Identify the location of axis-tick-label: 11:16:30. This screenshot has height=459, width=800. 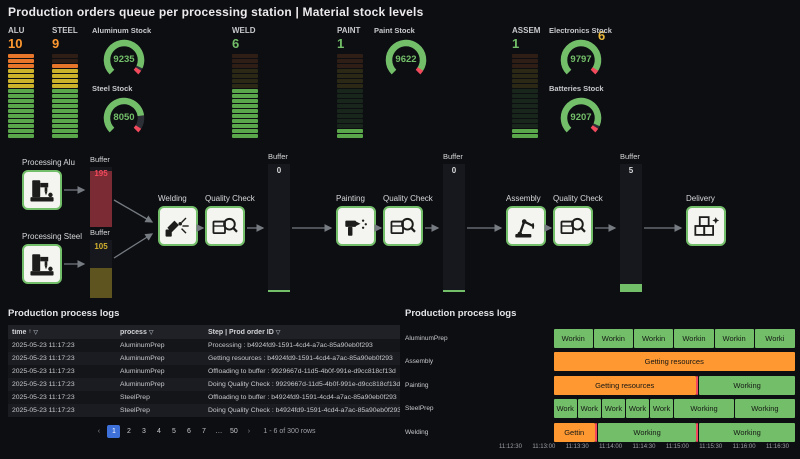
(777, 447).